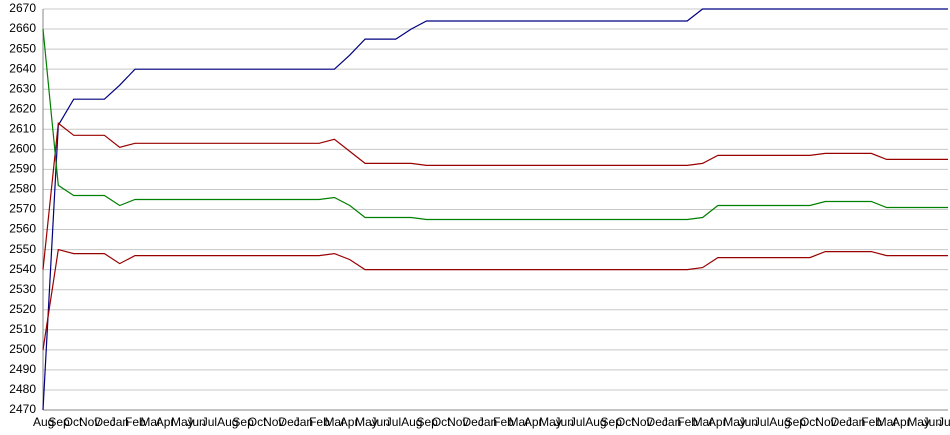 Image resolution: width=950 pixels, height=435 pixels. Describe the element at coordinates (22, 169) in the screenshot. I see `y-tick-label: 2590` at that location.